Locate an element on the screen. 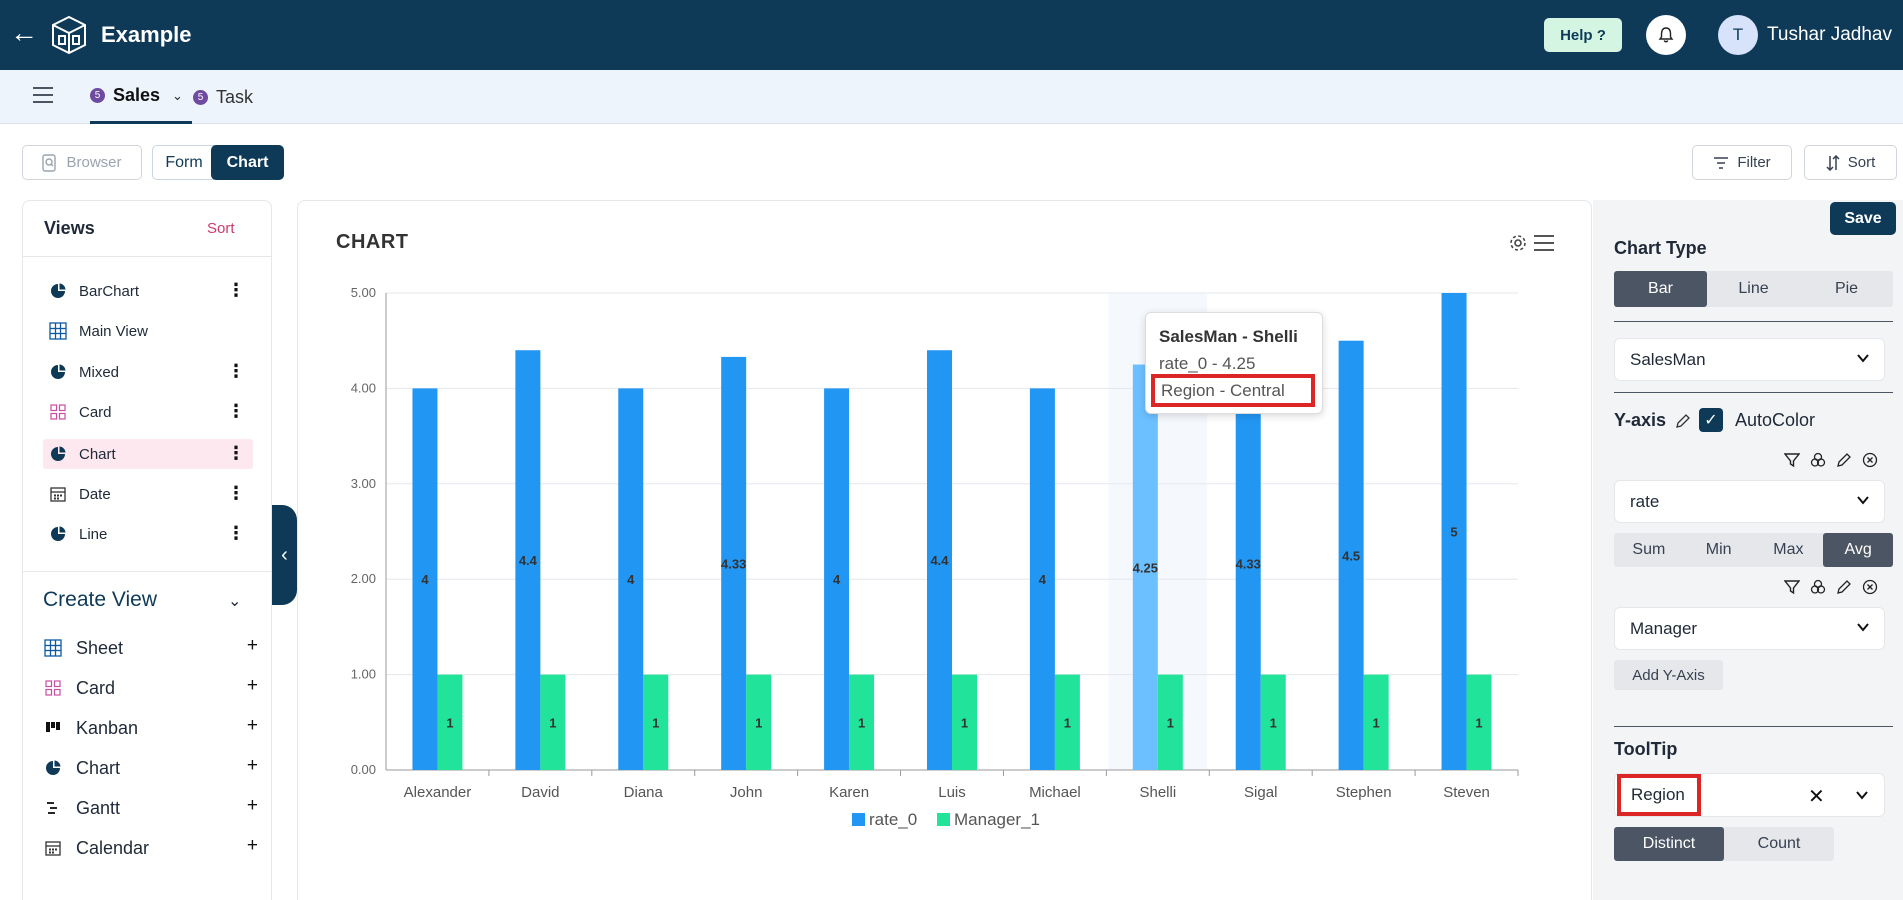 Image resolution: width=1903 pixels, height=900 pixels. notification-bell-icon is located at coordinates (1666, 35).